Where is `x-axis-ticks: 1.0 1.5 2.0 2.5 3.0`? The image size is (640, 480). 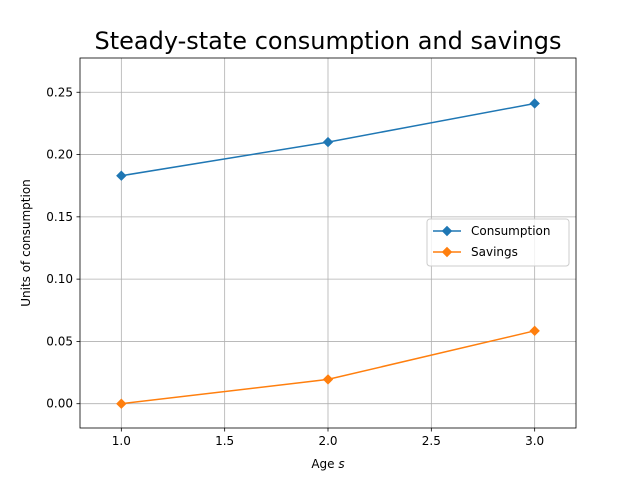 x-axis-ticks: 1.0 1.5 2.0 2.5 3.0 is located at coordinates (328, 438).